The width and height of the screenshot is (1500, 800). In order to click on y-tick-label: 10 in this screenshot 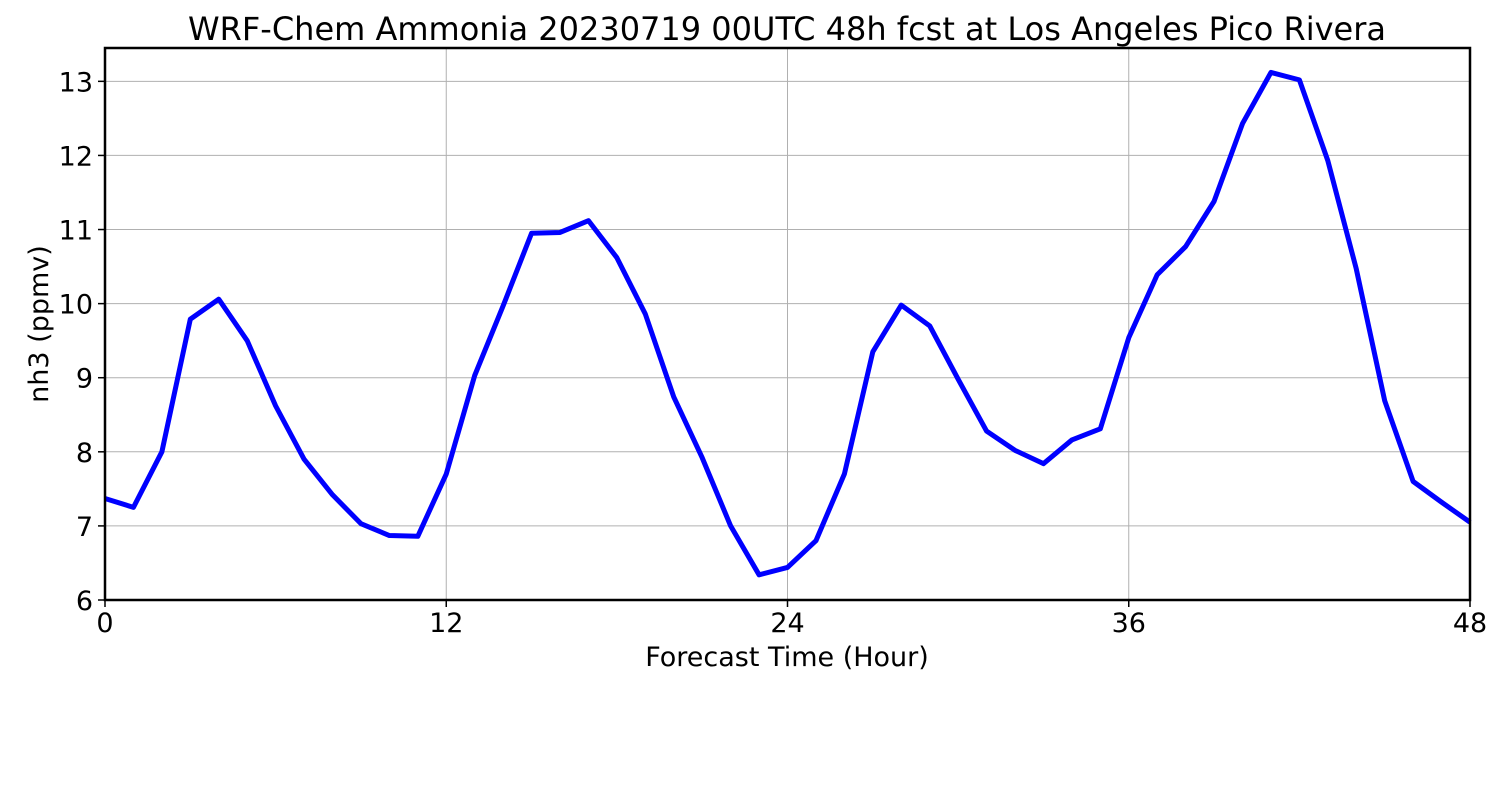, I will do `click(76, 305)`.